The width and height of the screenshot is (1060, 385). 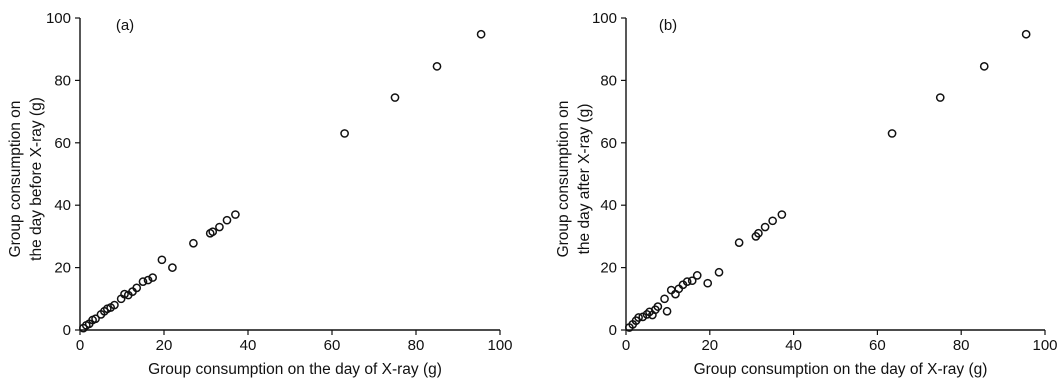 What do you see at coordinates (125, 25) in the screenshot?
I see `panel-label: (a)` at bounding box center [125, 25].